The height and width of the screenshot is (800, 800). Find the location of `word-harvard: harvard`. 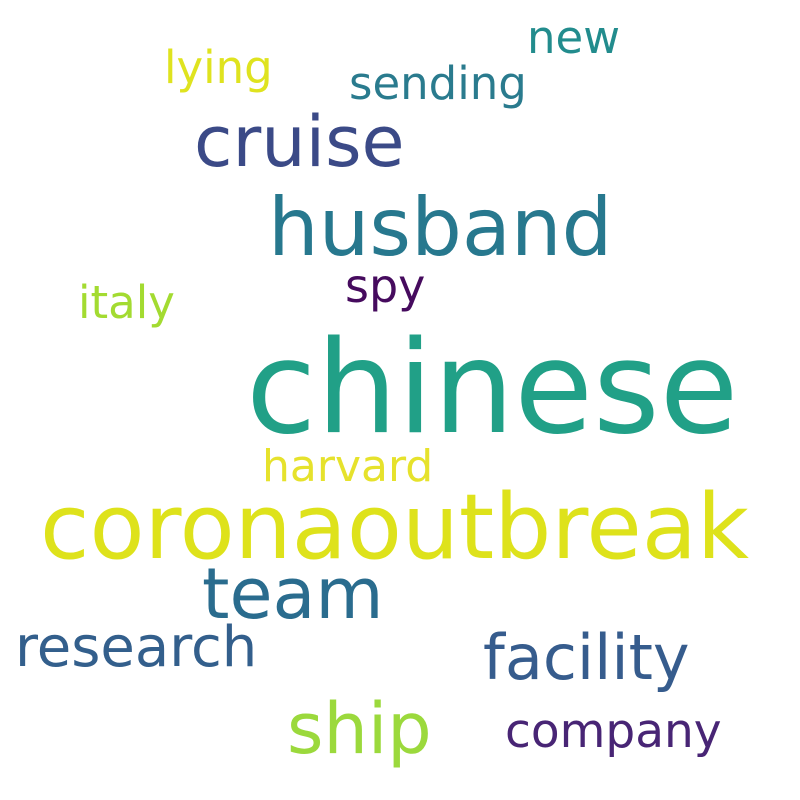

word-harvard: harvard is located at coordinates (348, 466).